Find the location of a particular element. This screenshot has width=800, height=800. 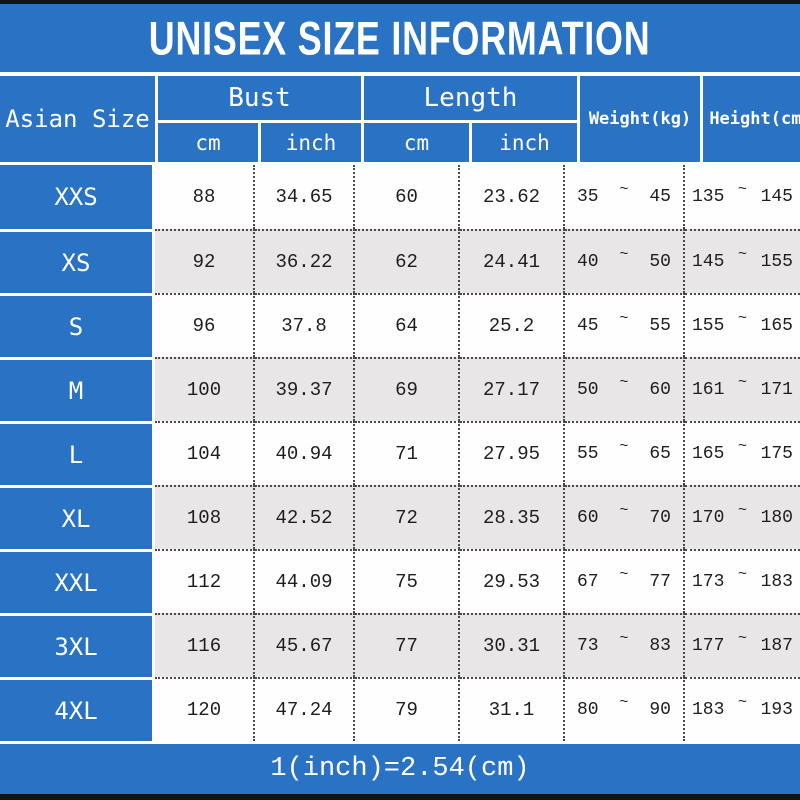

bust-inch-cell: 36.22 is located at coordinates (305, 261).